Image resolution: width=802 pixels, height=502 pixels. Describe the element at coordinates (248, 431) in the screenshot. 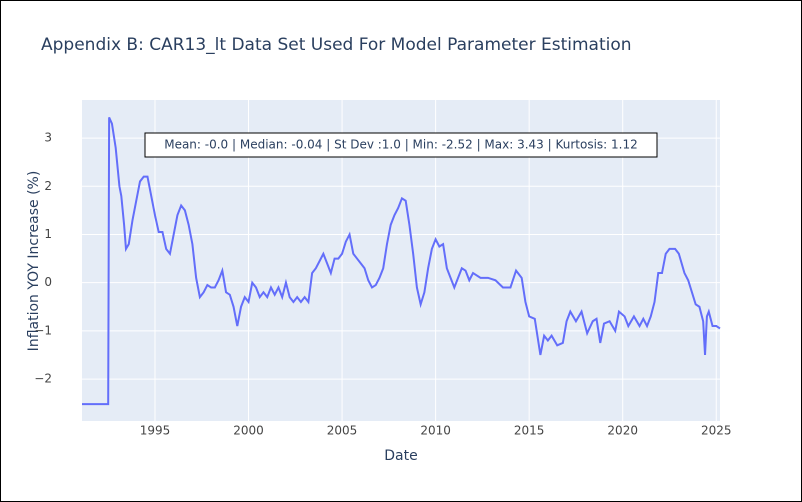

I see `x-tick-label: 2000` at that location.